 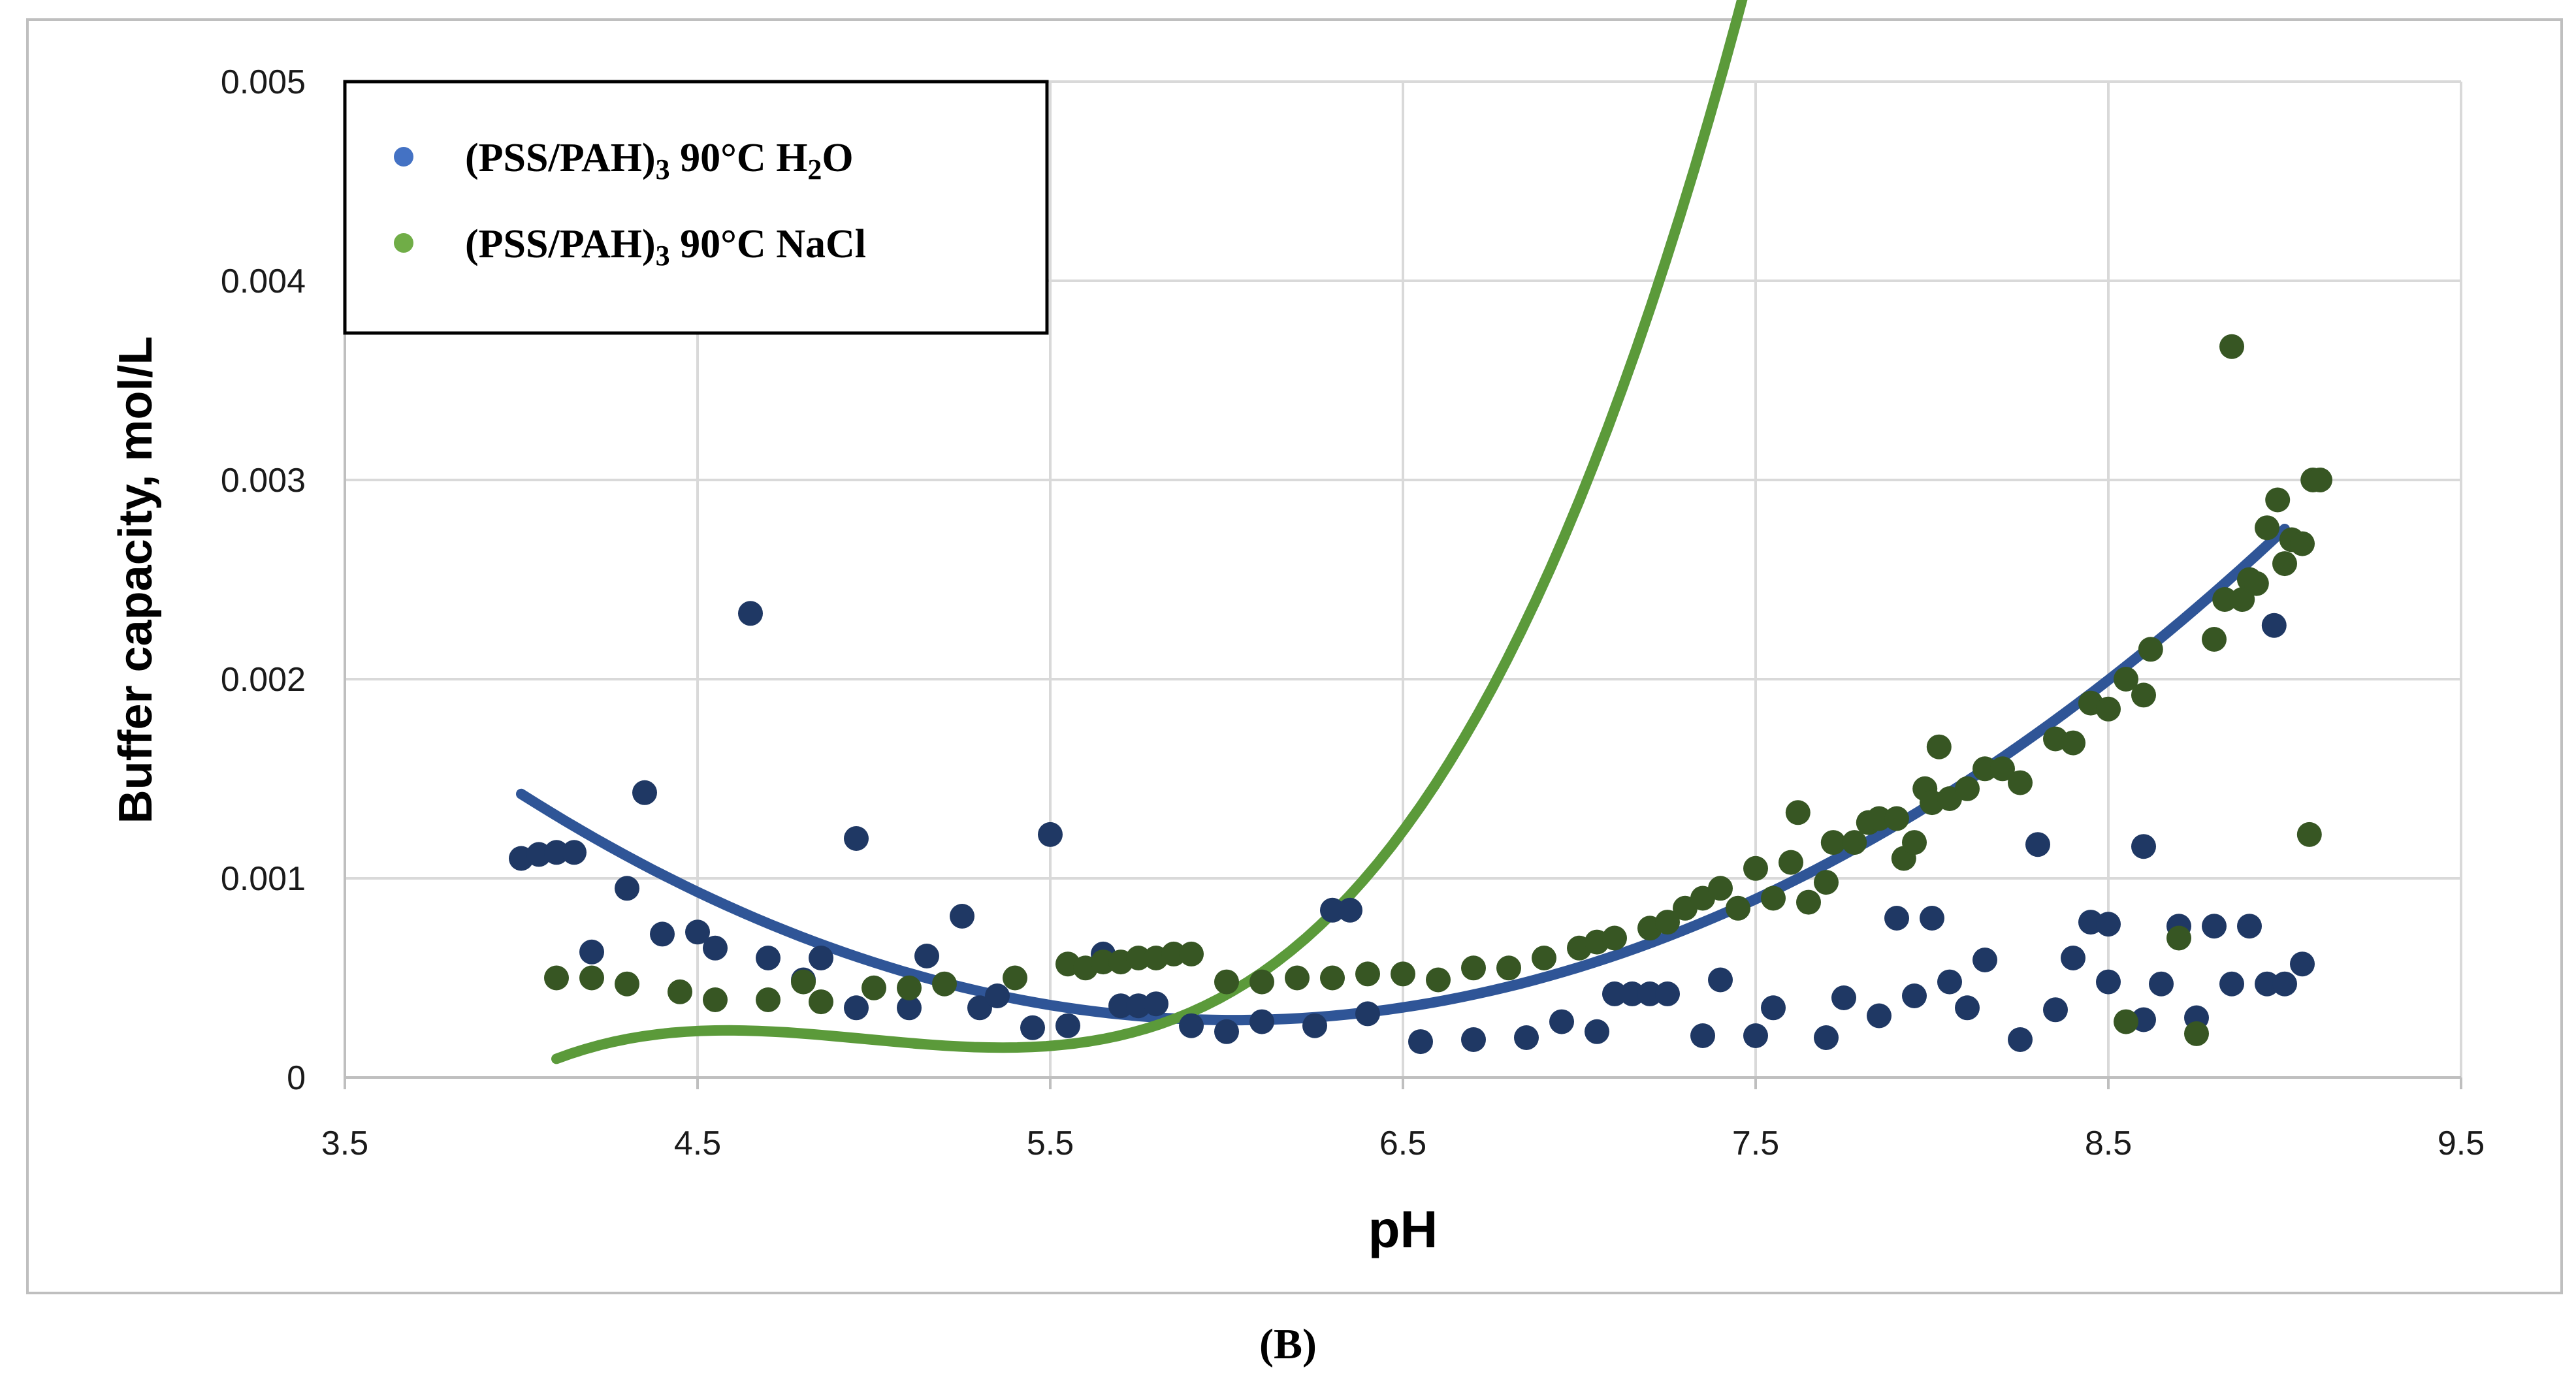 What do you see at coordinates (1756, 1143) in the screenshot?
I see `x-tick-label: 7.5` at bounding box center [1756, 1143].